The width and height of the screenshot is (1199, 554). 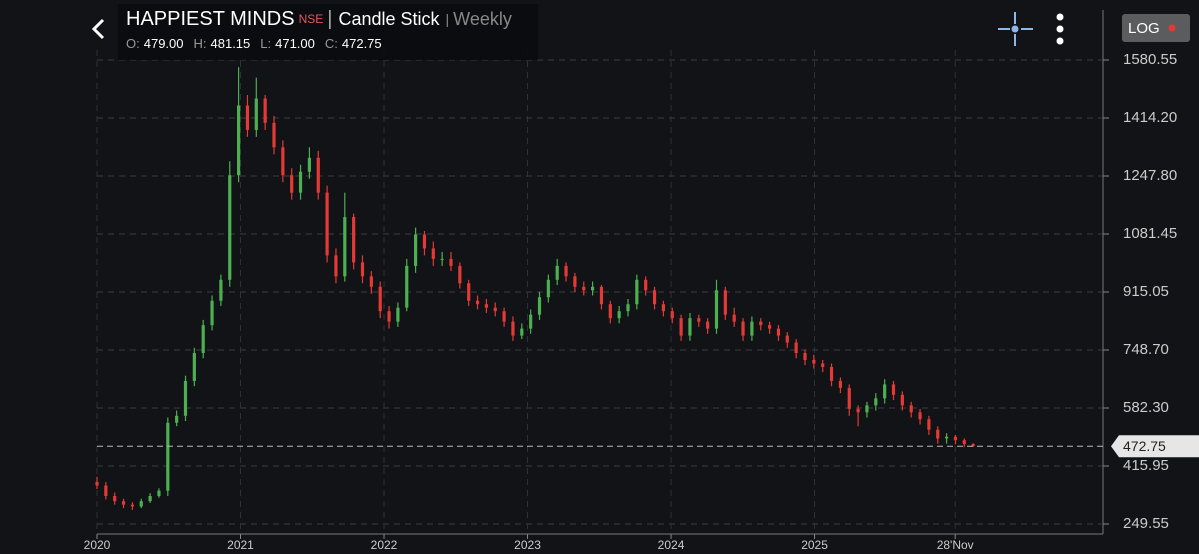 What do you see at coordinates (328, 32) in the screenshot?
I see `header-panel` at bounding box center [328, 32].